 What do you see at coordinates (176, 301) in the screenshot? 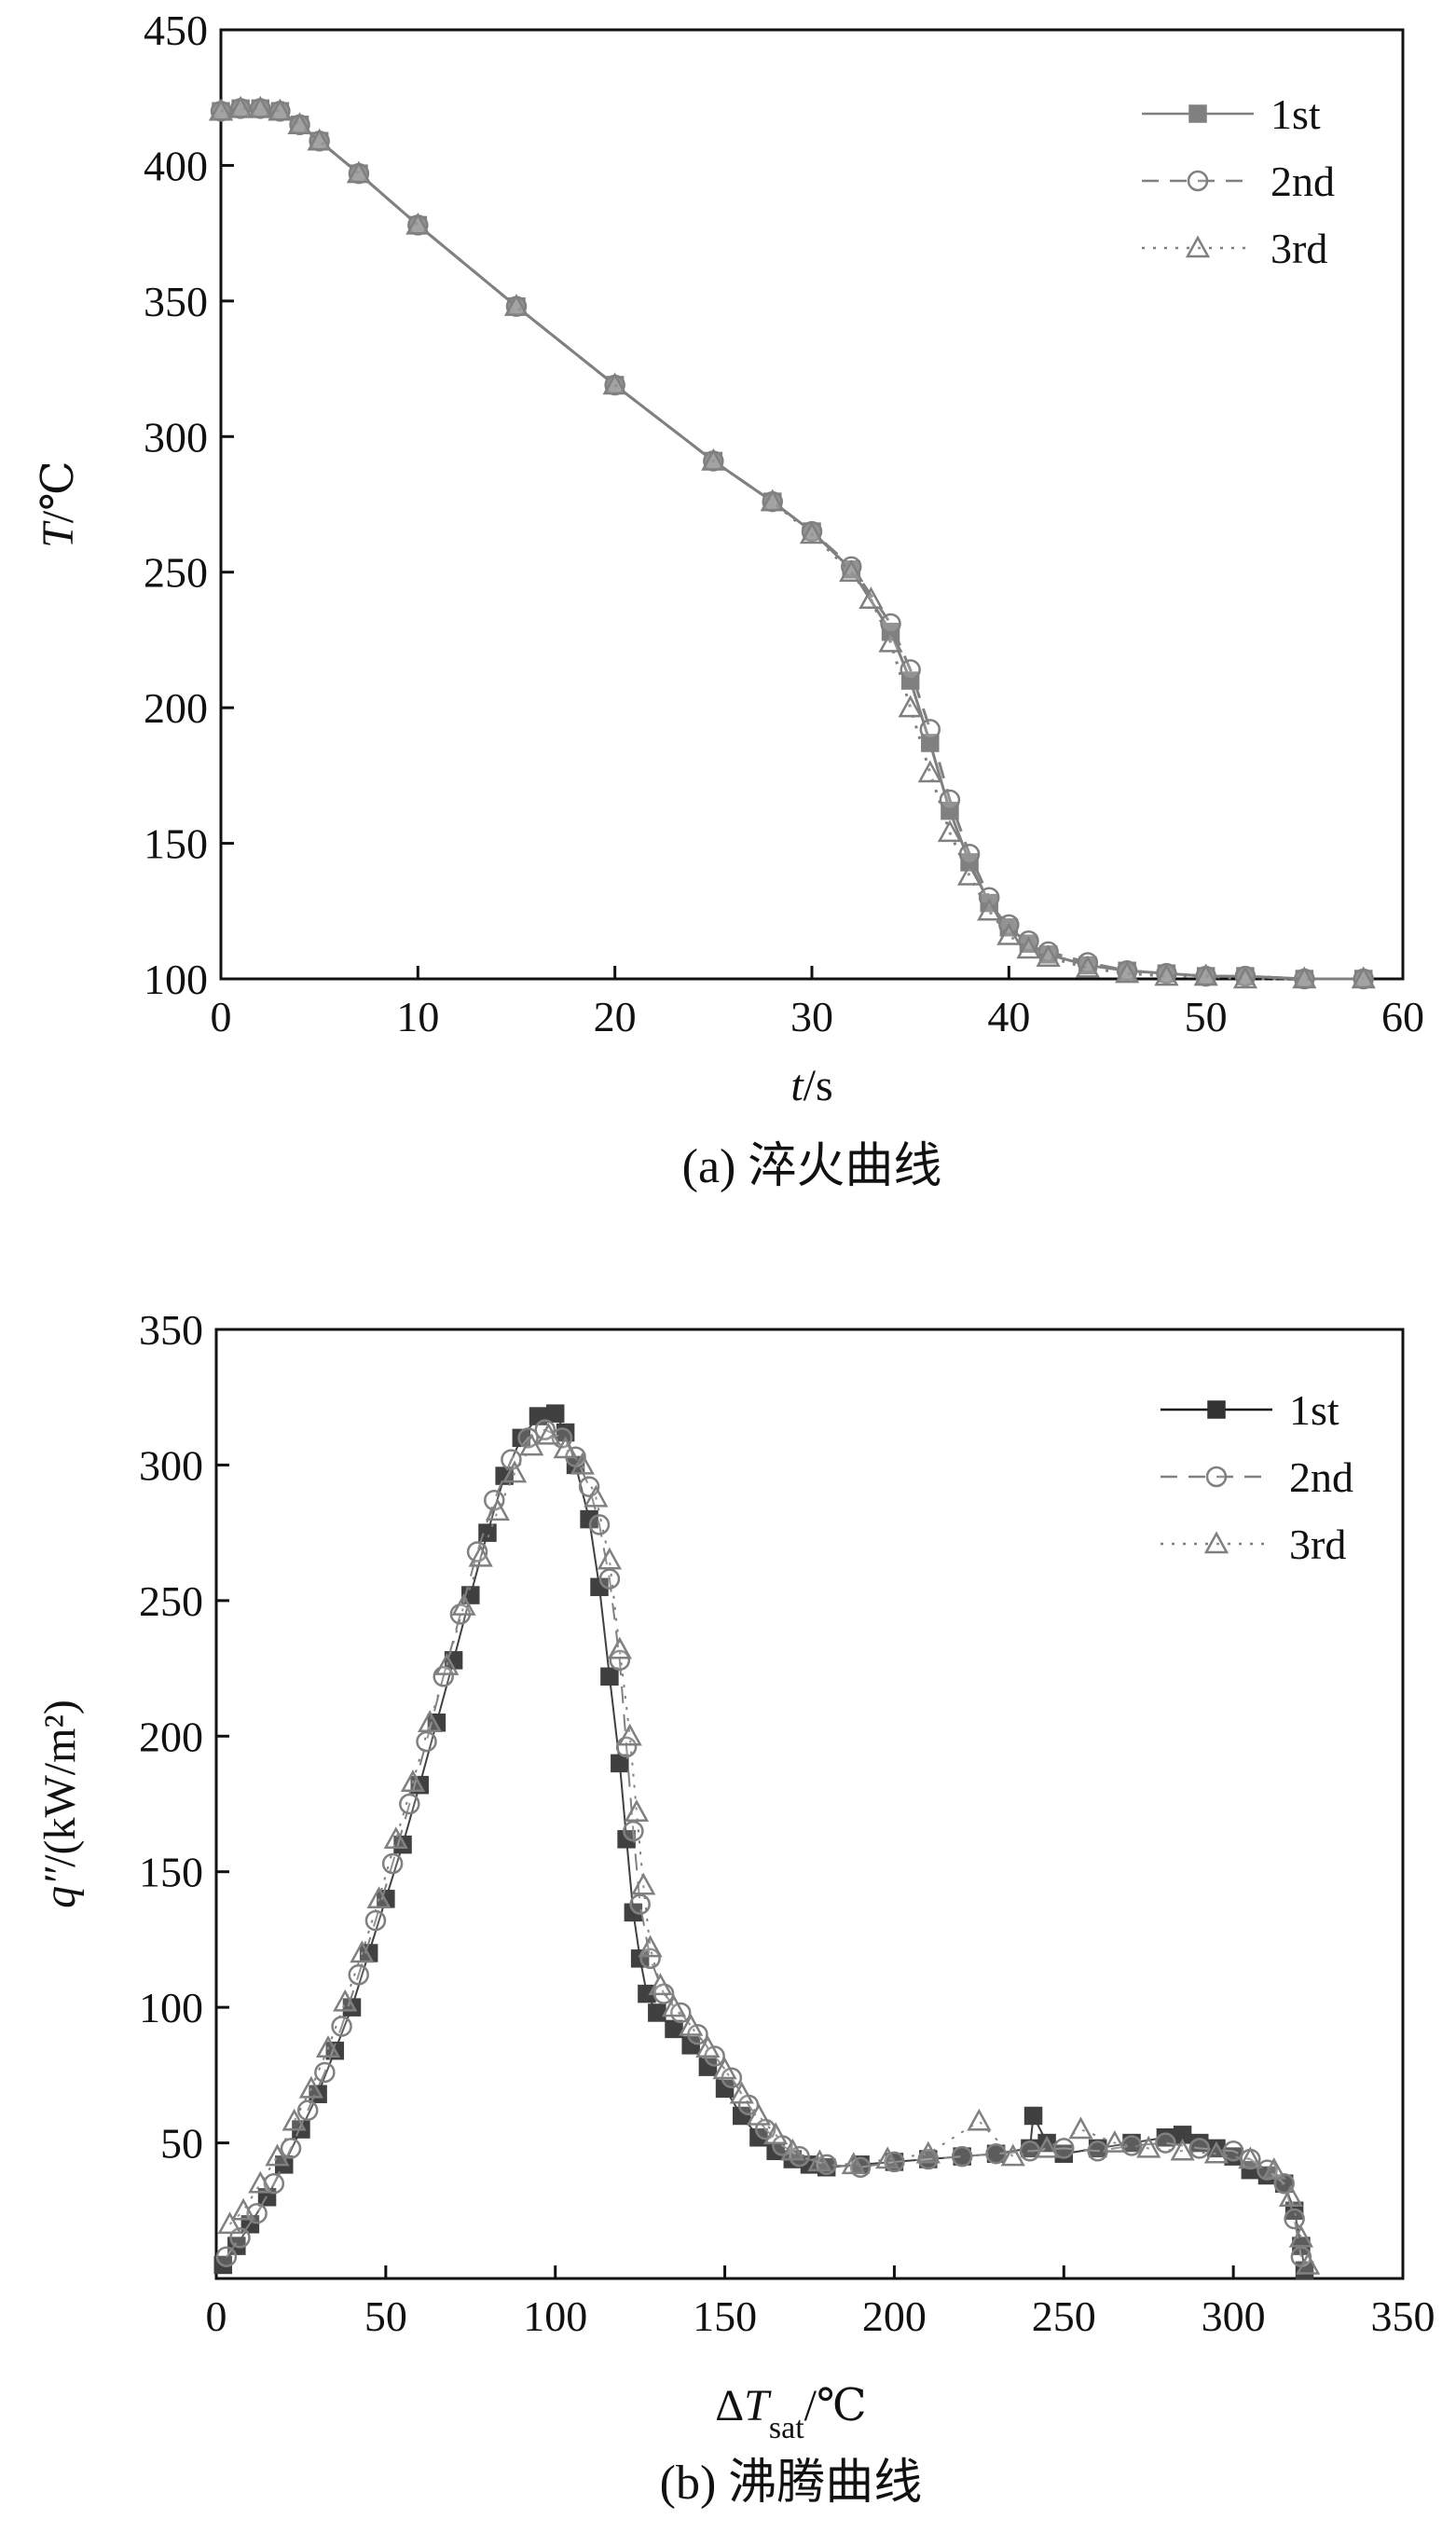
I see `chart-a-y-tick-label: 350` at bounding box center [176, 301].